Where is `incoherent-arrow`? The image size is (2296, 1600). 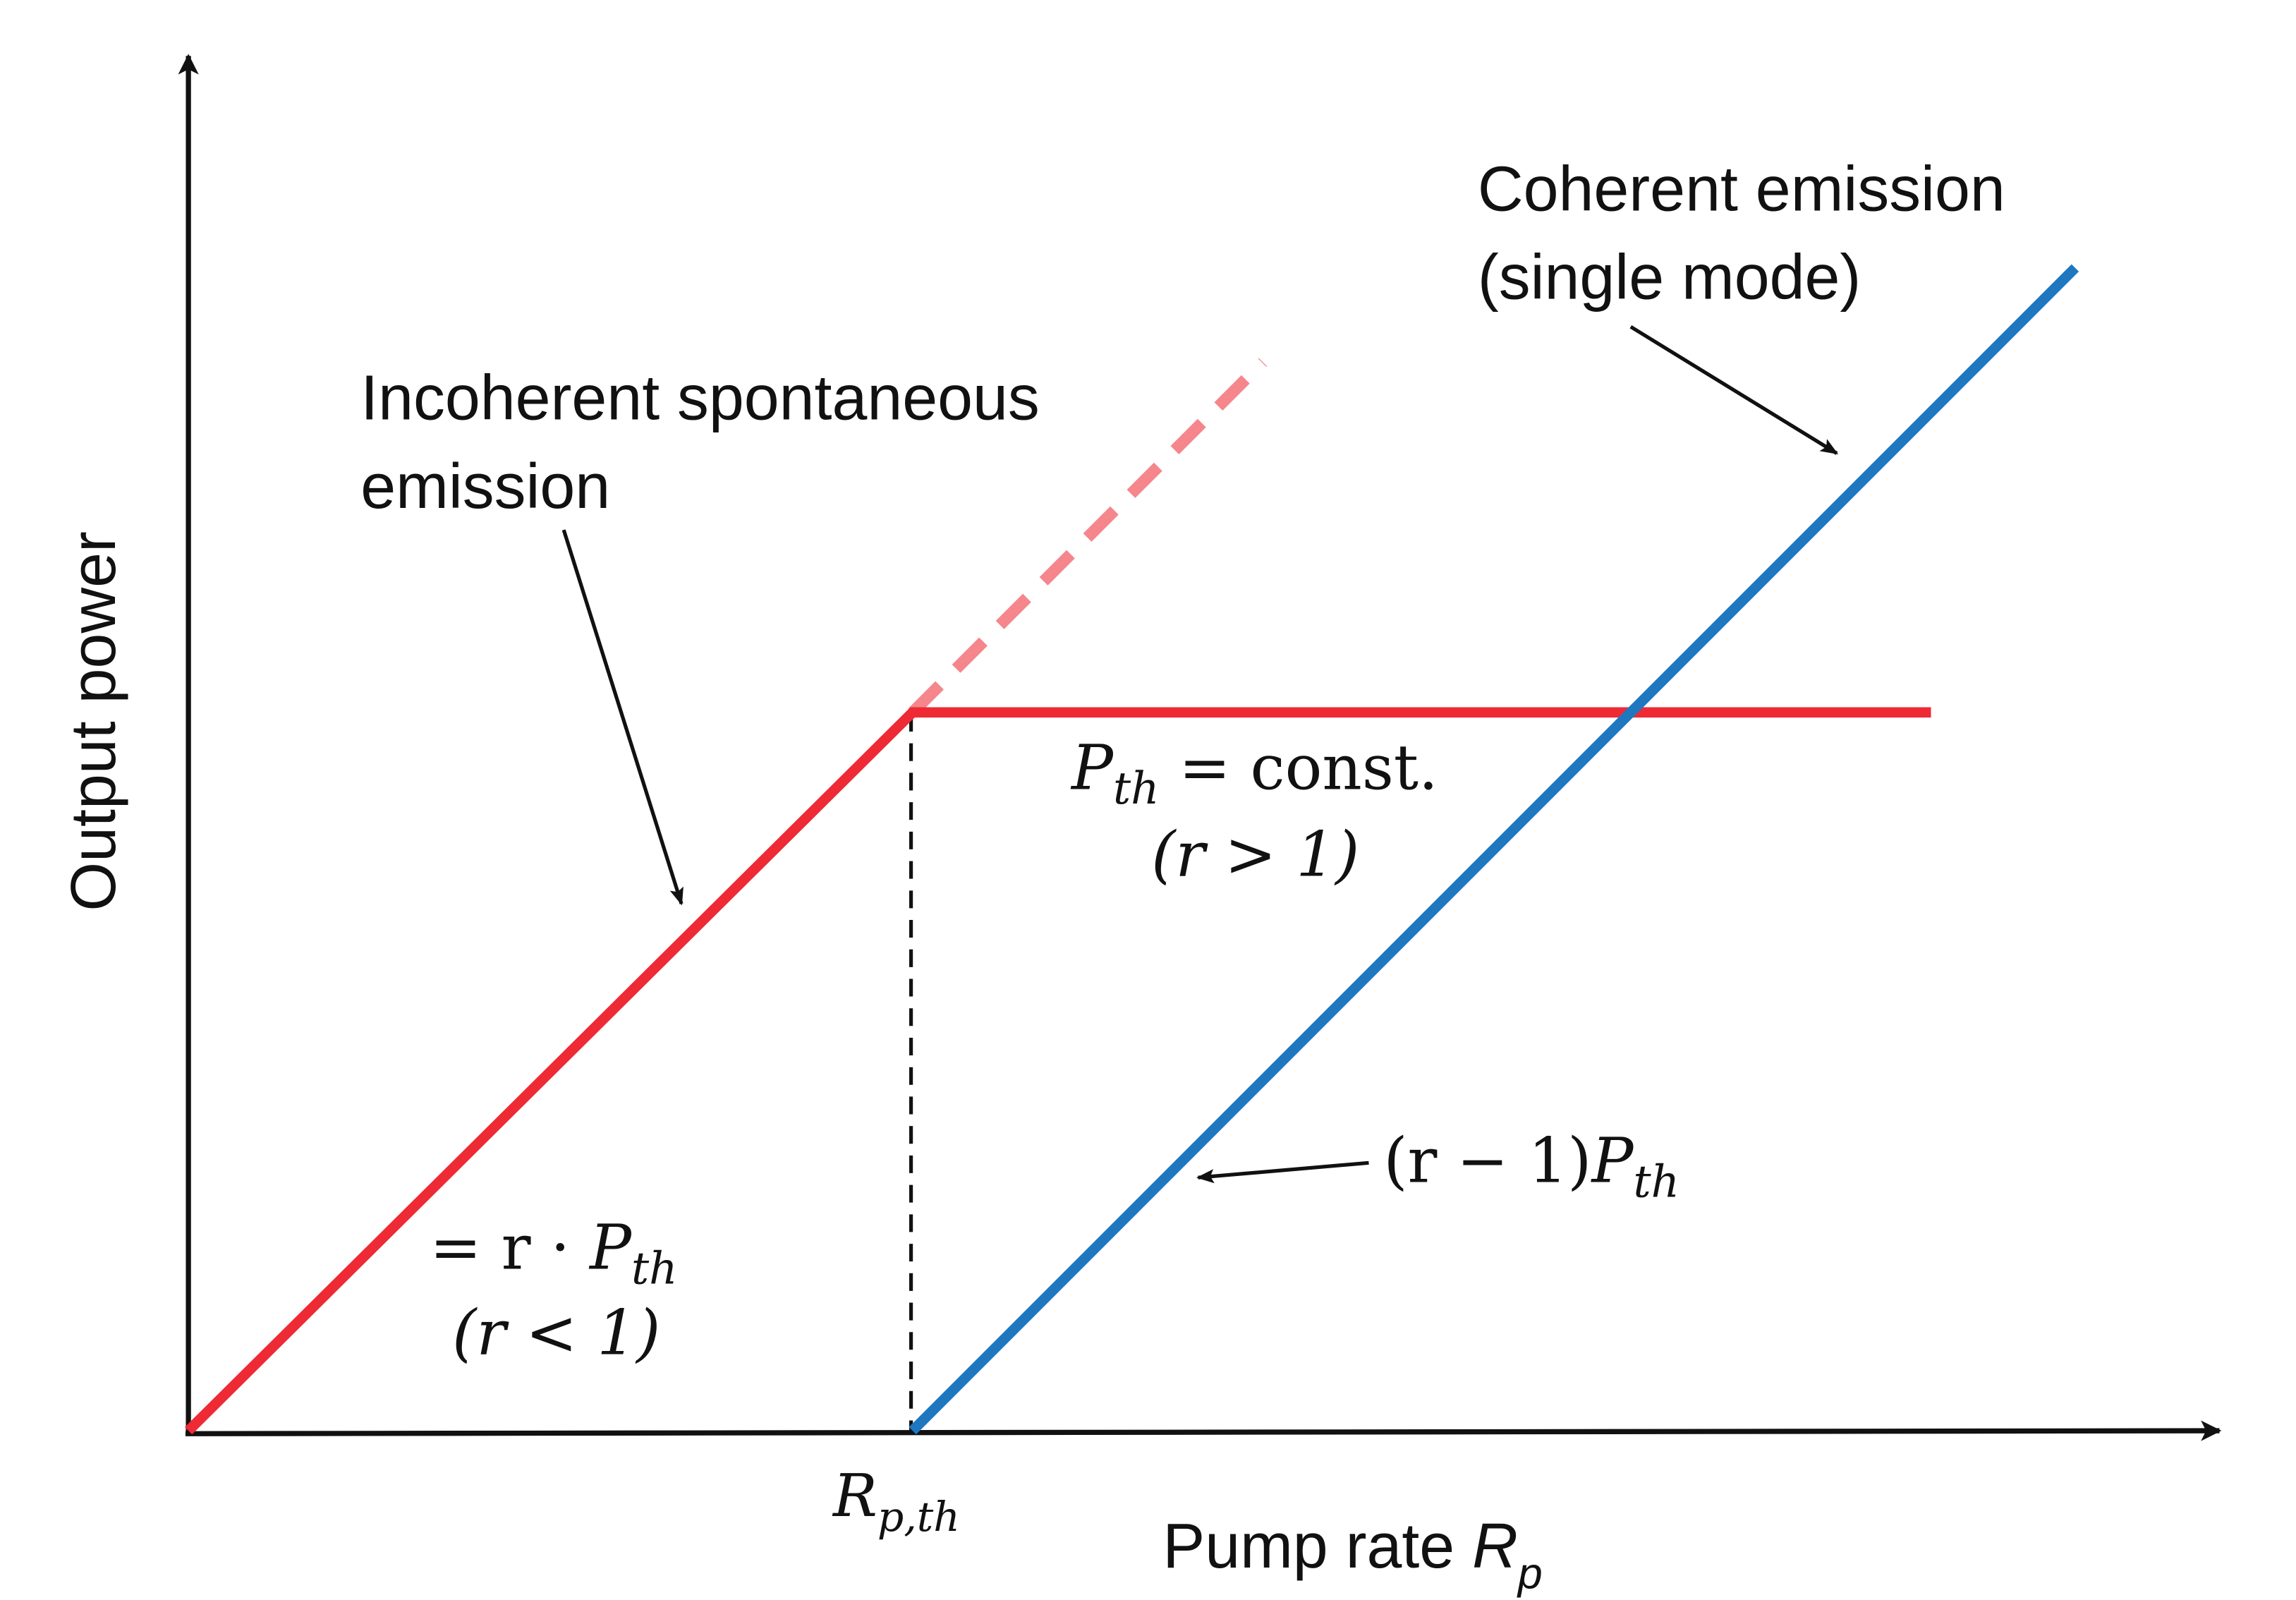
incoherent-arrow is located at coordinates (622, 717).